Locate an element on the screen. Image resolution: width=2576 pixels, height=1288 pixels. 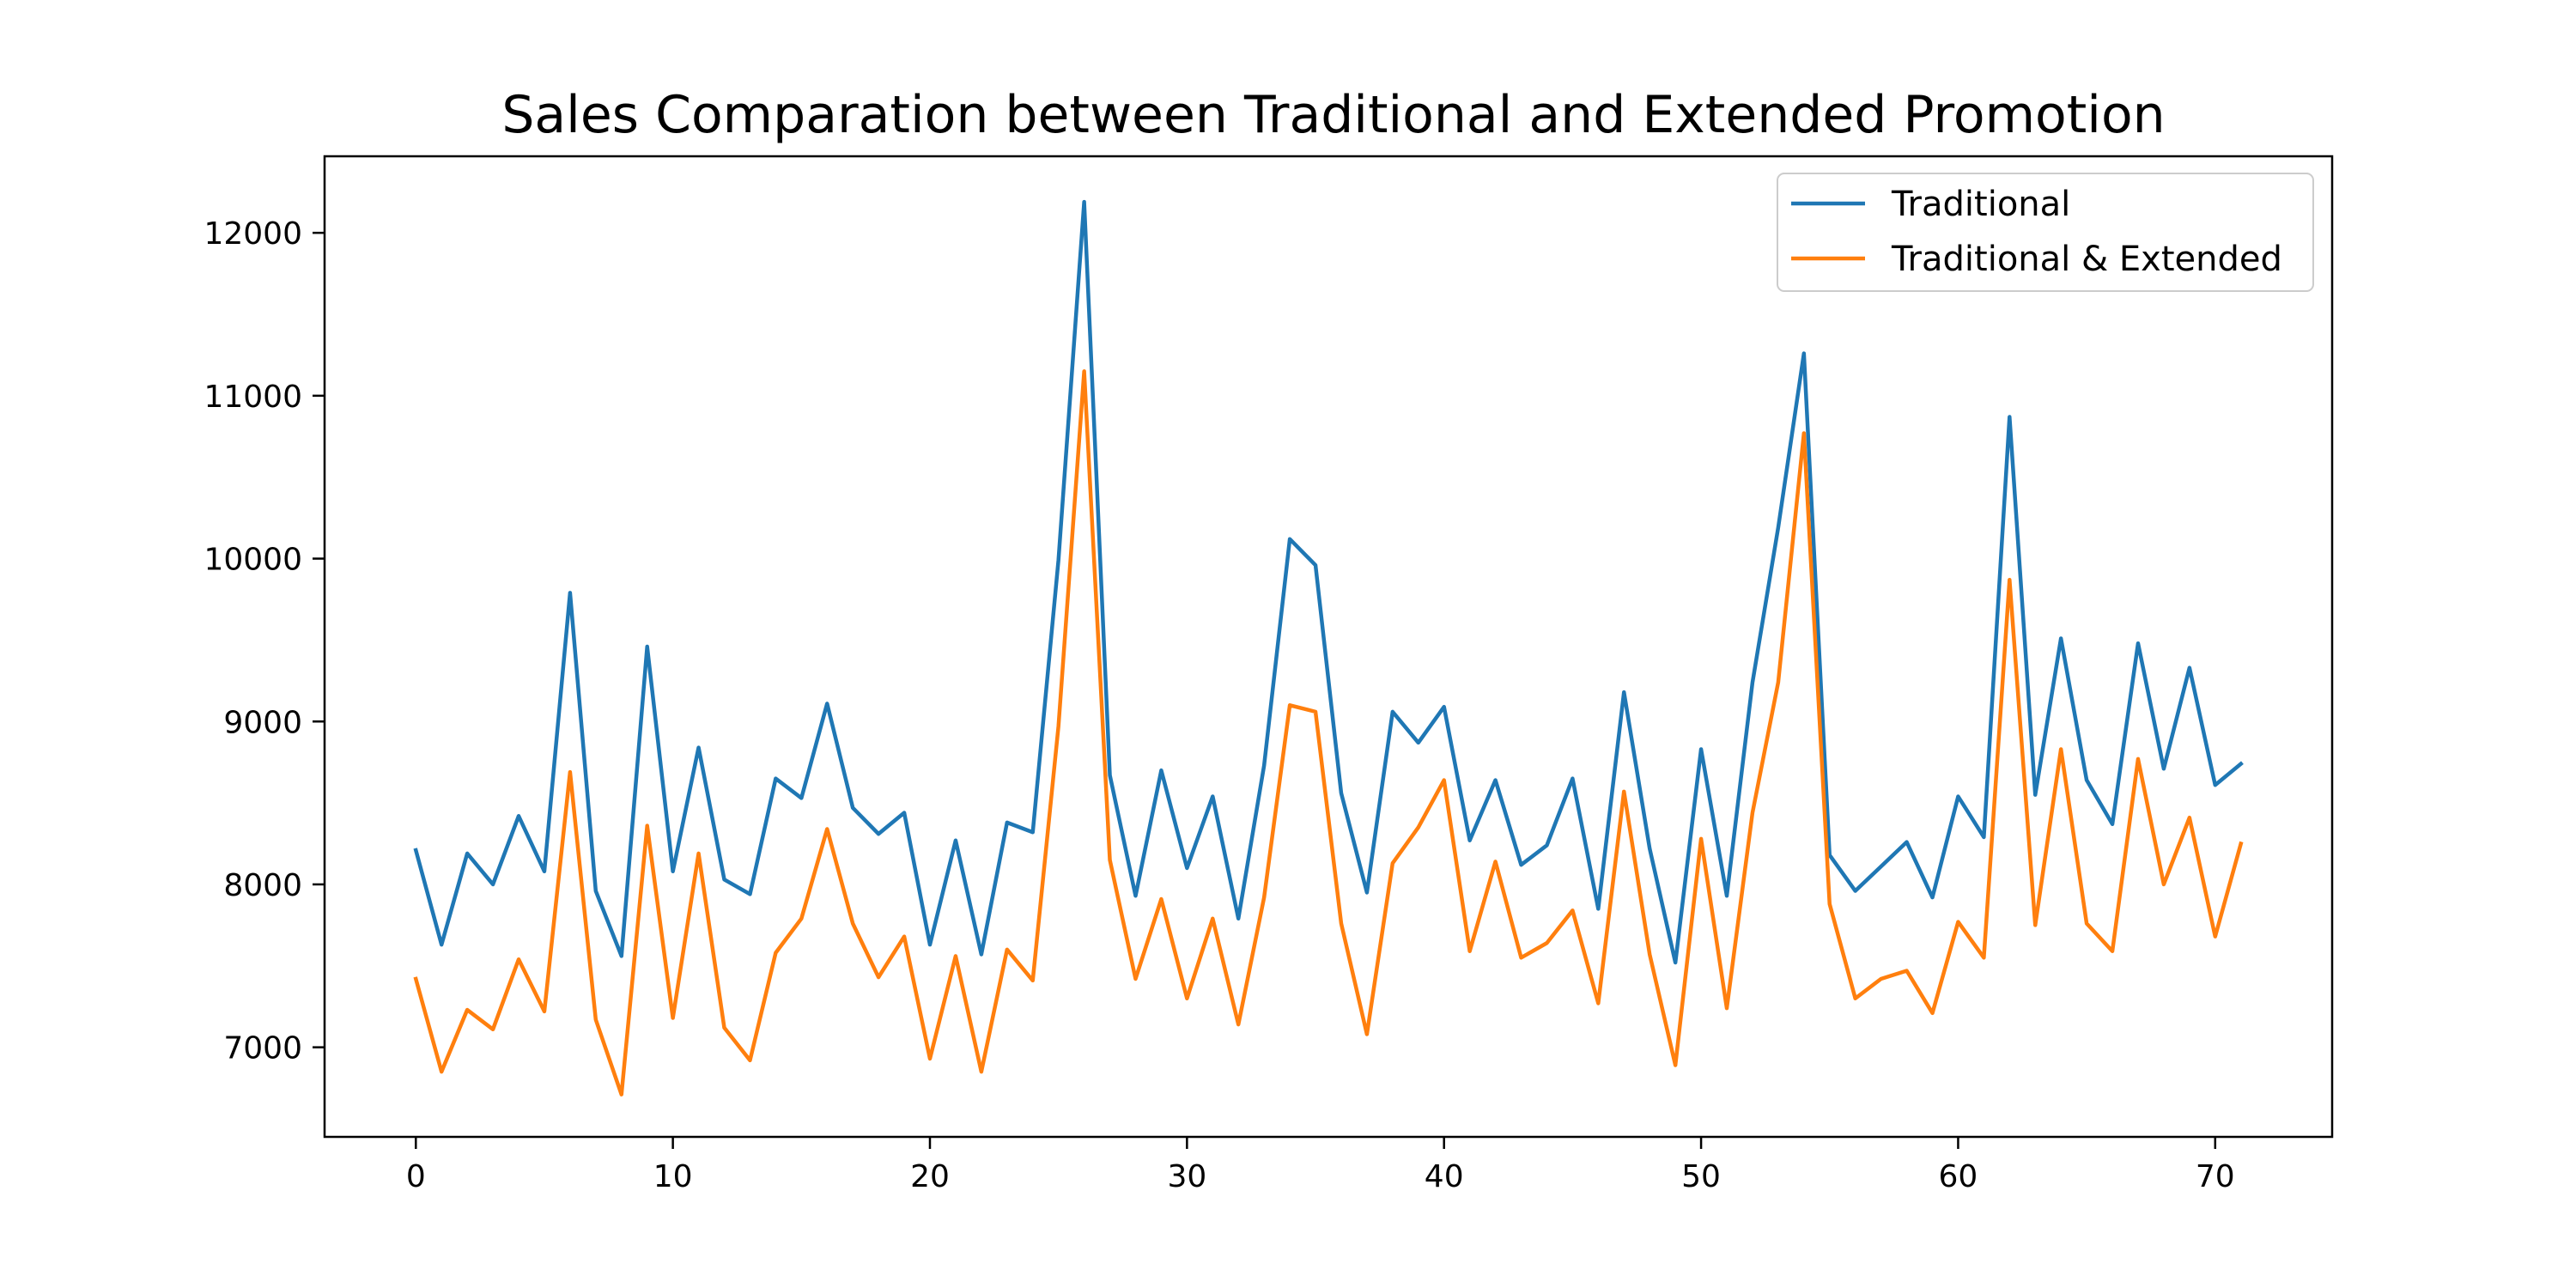
legend-label-traditional-extended: Traditional & Extended is located at coordinates (2086, 259).